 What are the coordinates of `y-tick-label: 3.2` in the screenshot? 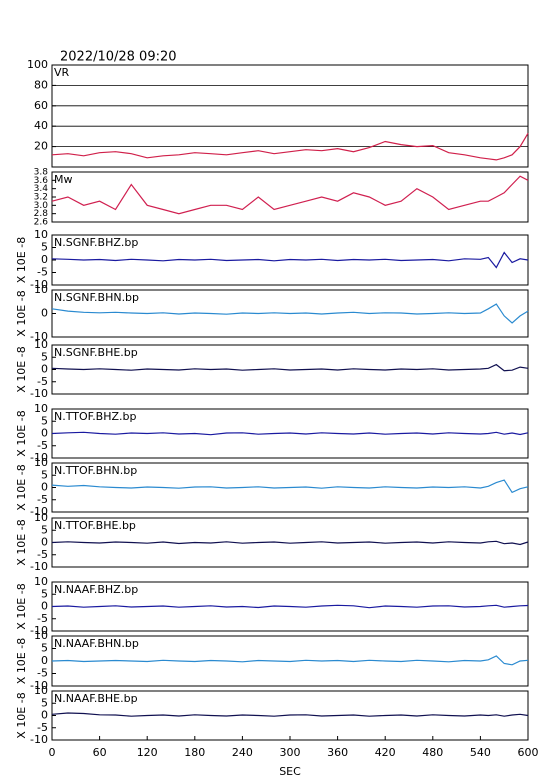 It's located at (41, 198).